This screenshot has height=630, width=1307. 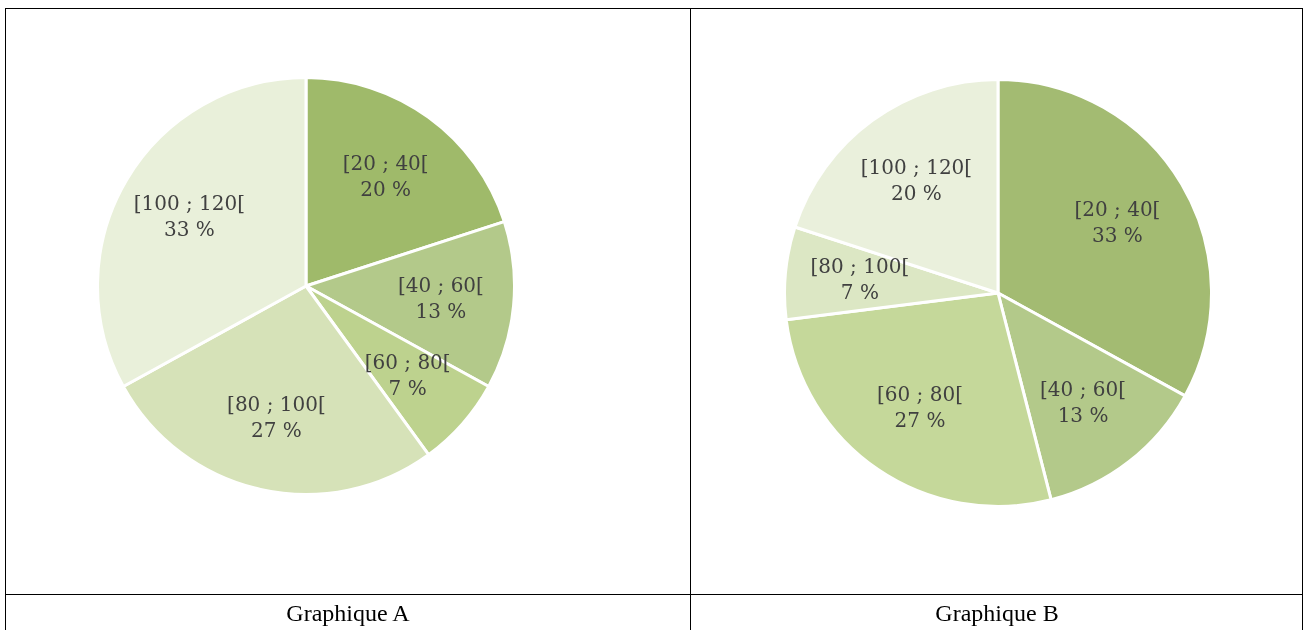 What do you see at coordinates (348, 612) in the screenshot?
I see `text: Graphique A` at bounding box center [348, 612].